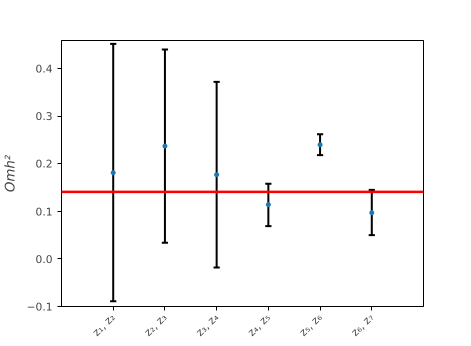 The width and height of the screenshot is (471, 346). What do you see at coordinates (44, 259) in the screenshot?
I see `y-tick-label: 0.0` at bounding box center [44, 259].